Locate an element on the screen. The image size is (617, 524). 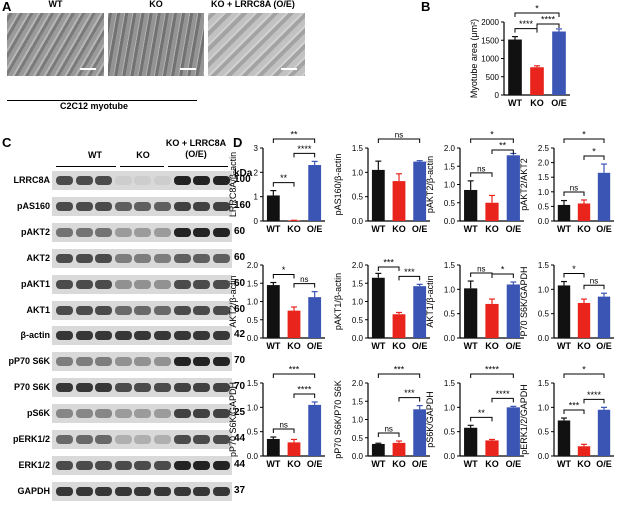
blot-protein-label: P70 S6K is located at coordinates (31, 387).